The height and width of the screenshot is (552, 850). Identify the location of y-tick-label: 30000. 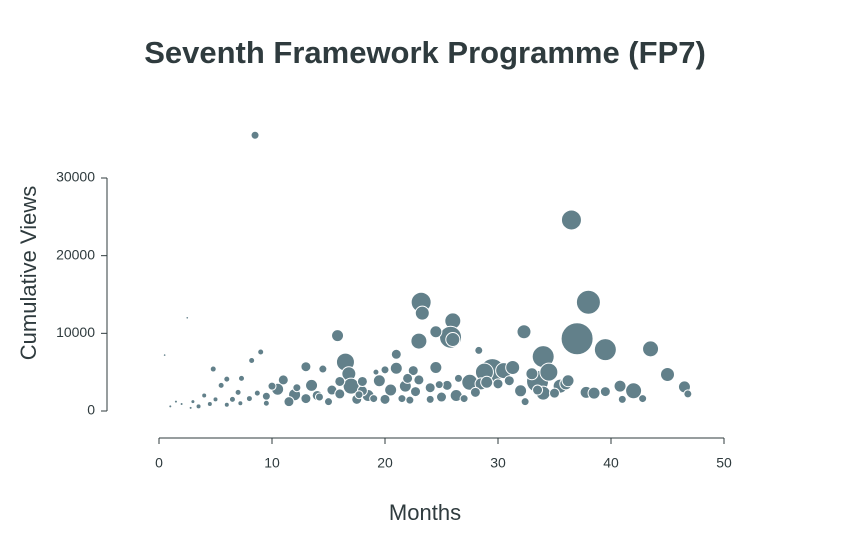
(75, 177).